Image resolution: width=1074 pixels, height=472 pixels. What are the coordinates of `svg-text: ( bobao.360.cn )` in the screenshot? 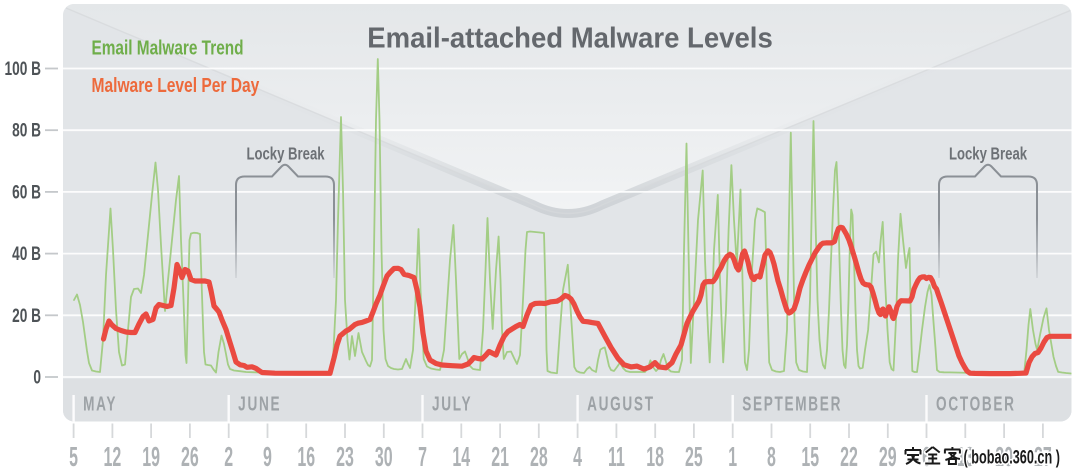 It's located at (1012, 457).